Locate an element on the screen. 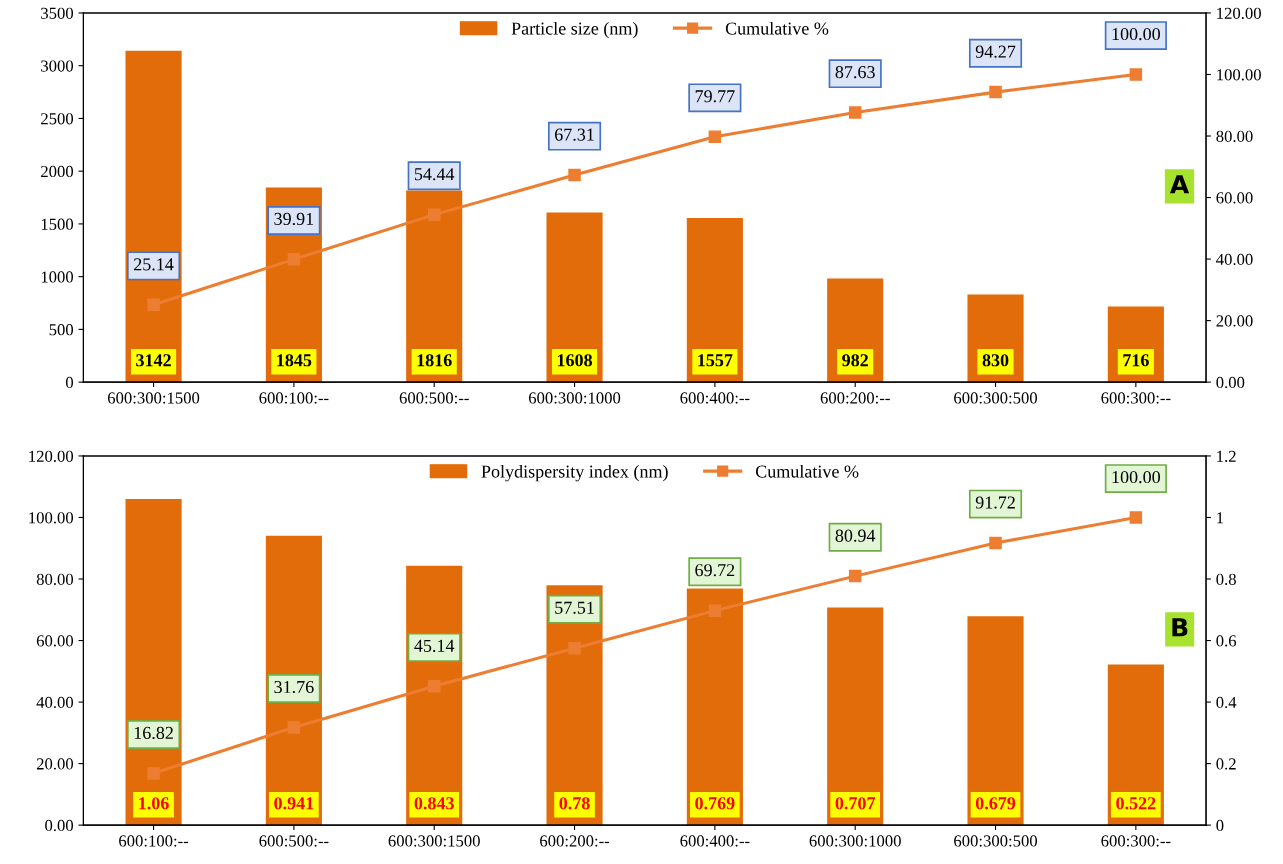 This screenshot has width=1283, height=864. data-label: 25.14 is located at coordinates (154, 264).